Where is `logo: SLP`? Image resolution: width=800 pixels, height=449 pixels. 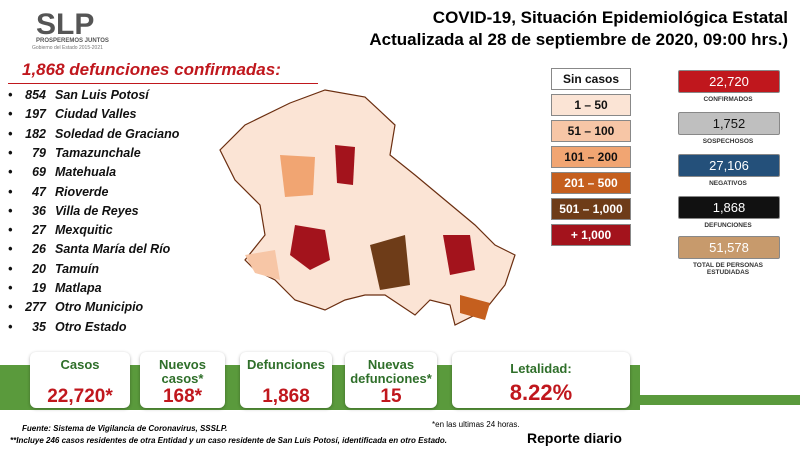 logo: SLP is located at coordinates (65, 24).